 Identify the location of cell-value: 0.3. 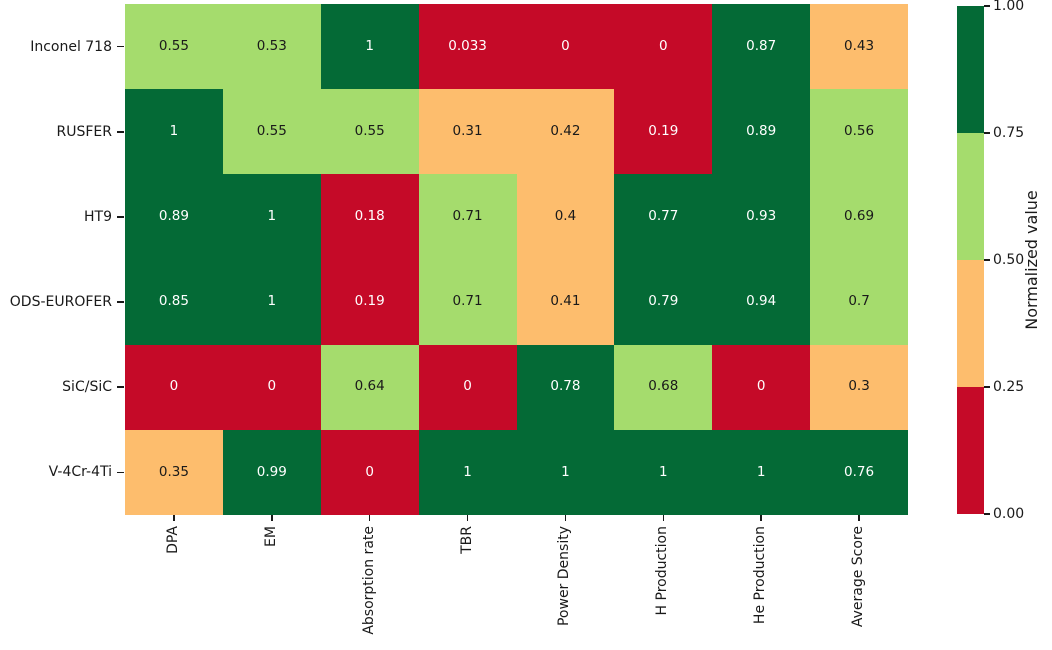
(859, 386).